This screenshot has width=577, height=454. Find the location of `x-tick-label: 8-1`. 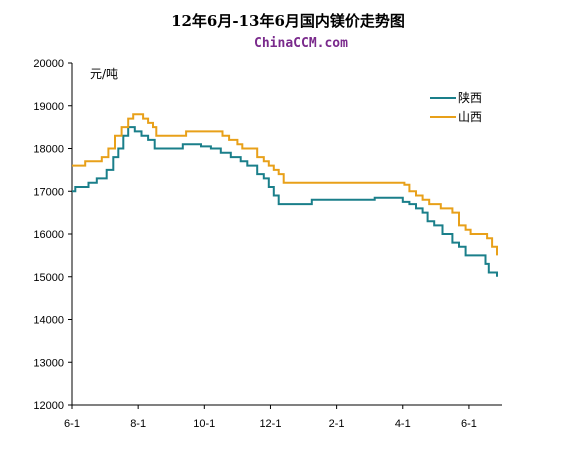

x-tick-label: 8-1 is located at coordinates (138, 424).